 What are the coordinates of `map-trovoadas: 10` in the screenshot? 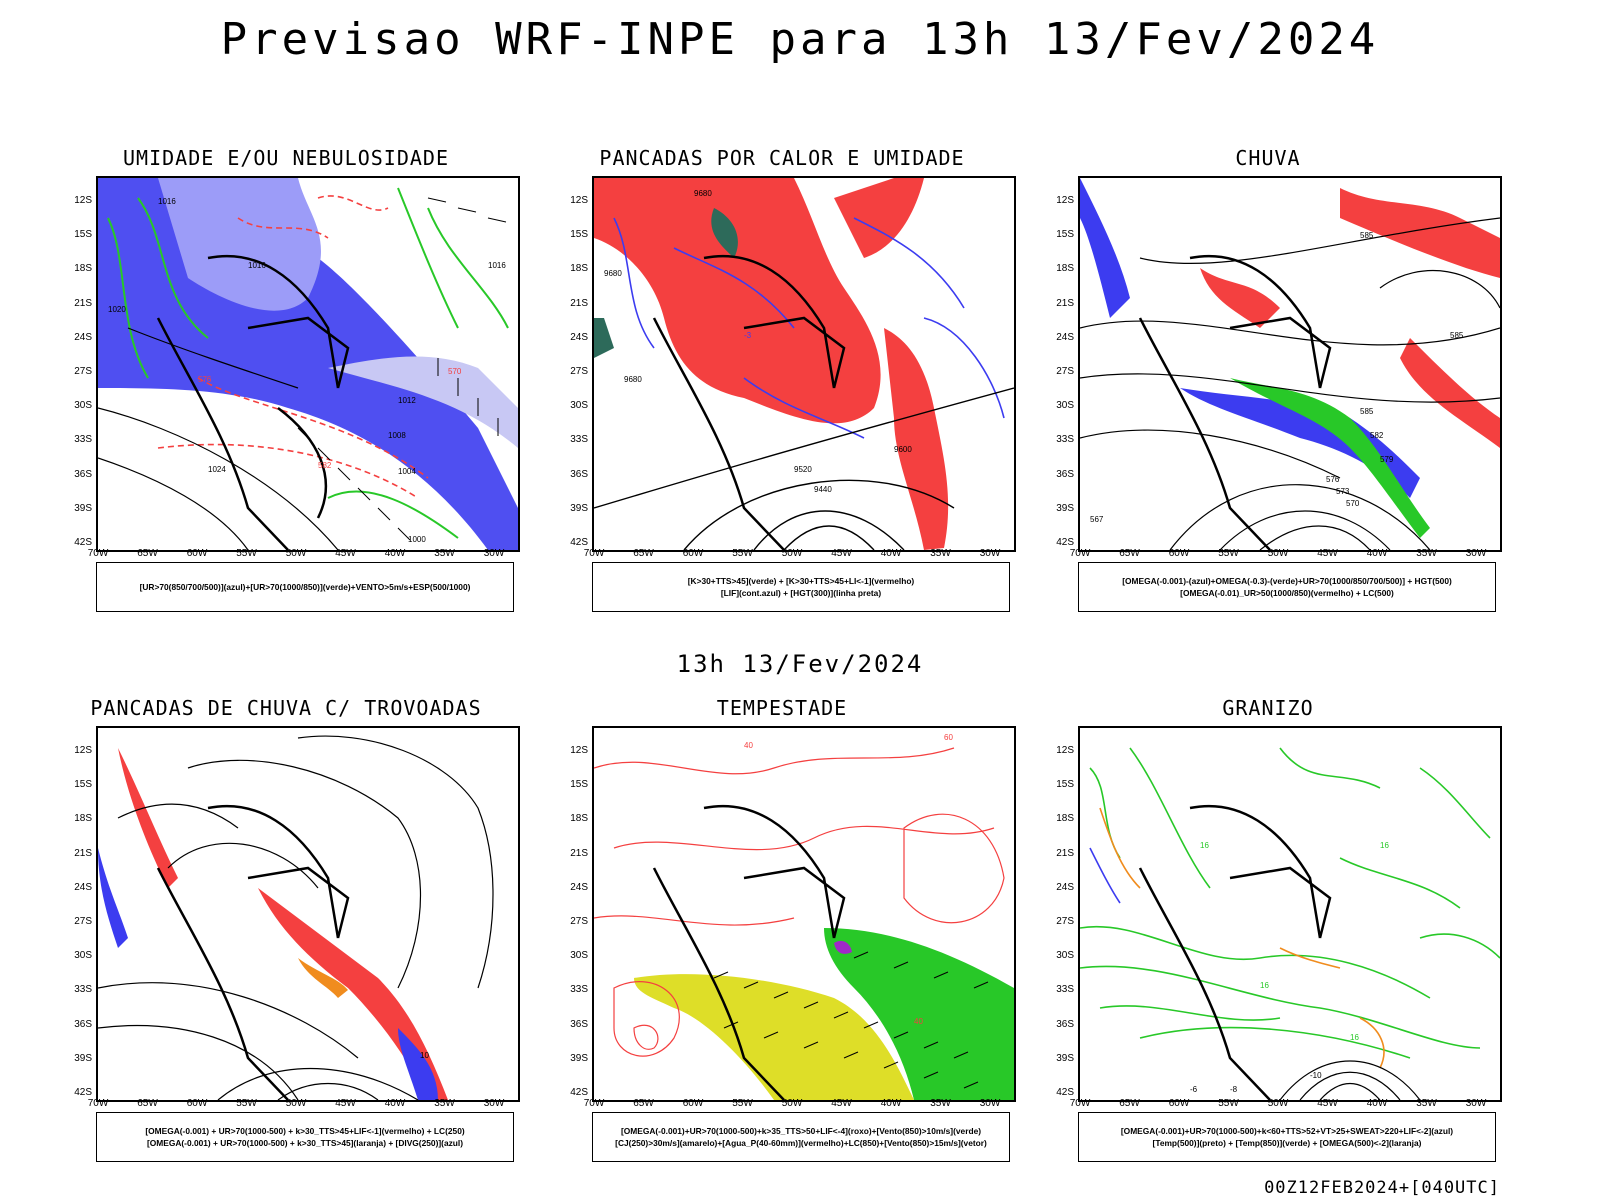 It's located at (308, 914).